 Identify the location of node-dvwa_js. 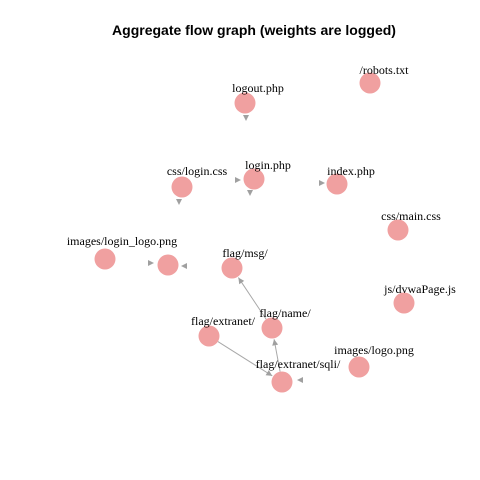
(404, 303).